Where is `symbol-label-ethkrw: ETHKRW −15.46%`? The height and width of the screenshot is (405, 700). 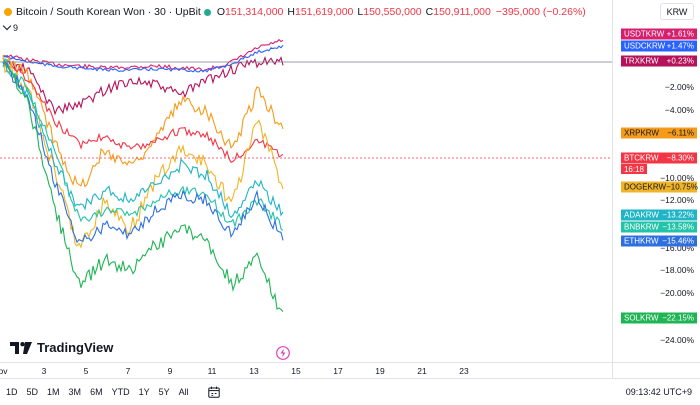 symbol-label-ethkrw: ETHKRW −15.46% is located at coordinates (659, 241).